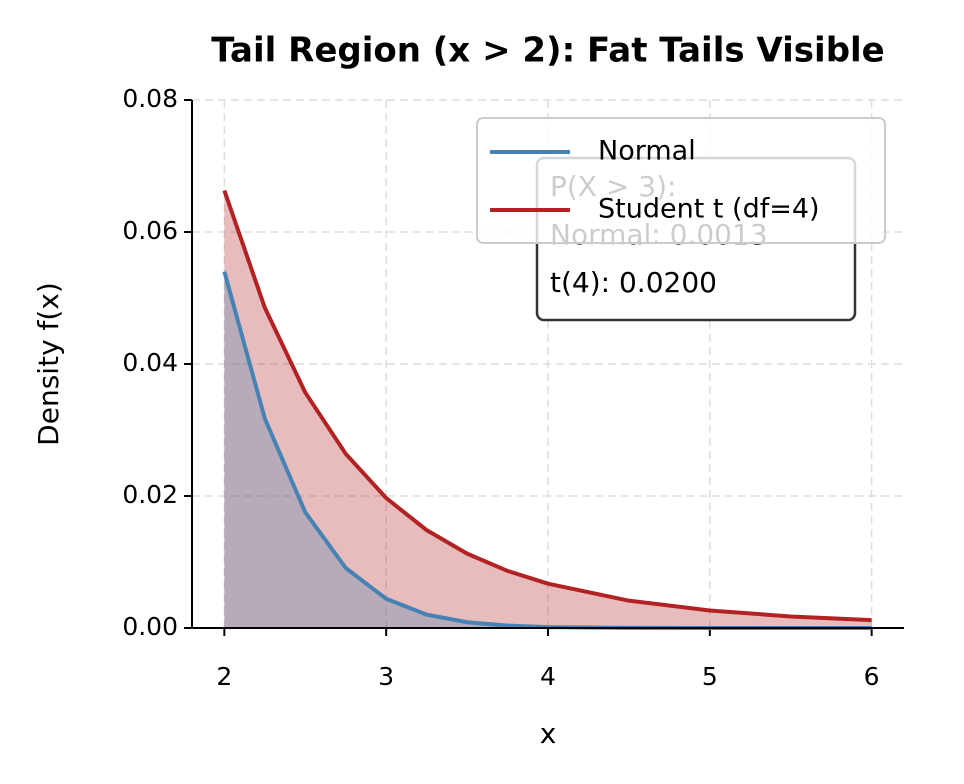  I want to click on x-tick-label: 5, so click(710, 676).